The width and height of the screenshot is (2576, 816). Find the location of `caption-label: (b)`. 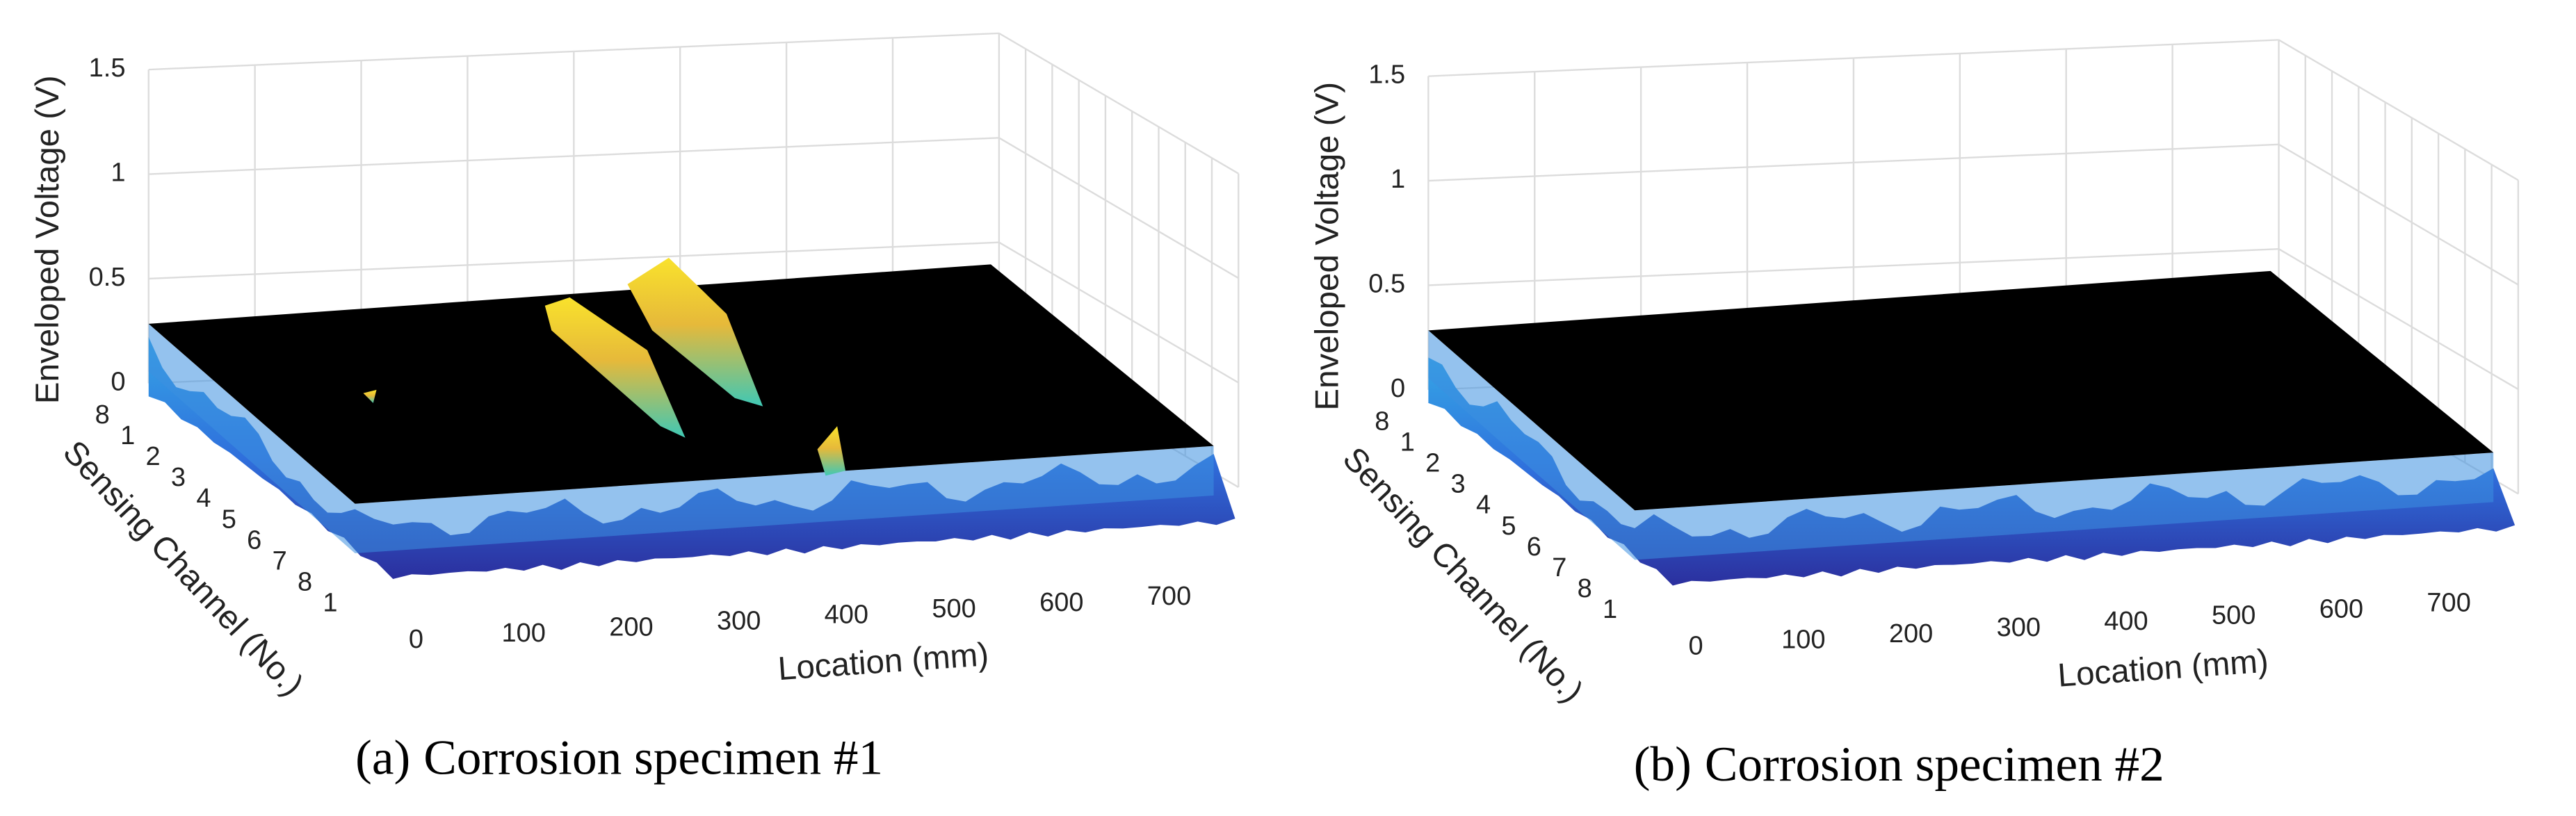

caption-label: (b) is located at coordinates (1663, 764).